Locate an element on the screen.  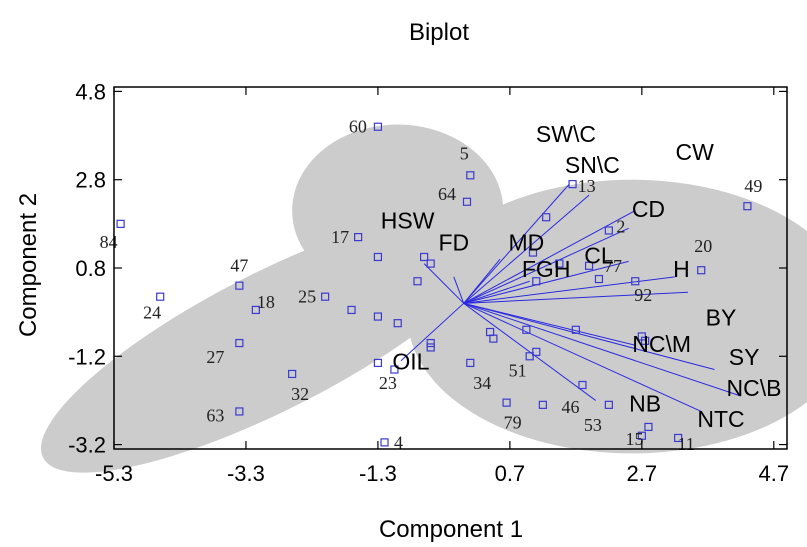
vector-label-11: BY is located at coordinates (721, 317).